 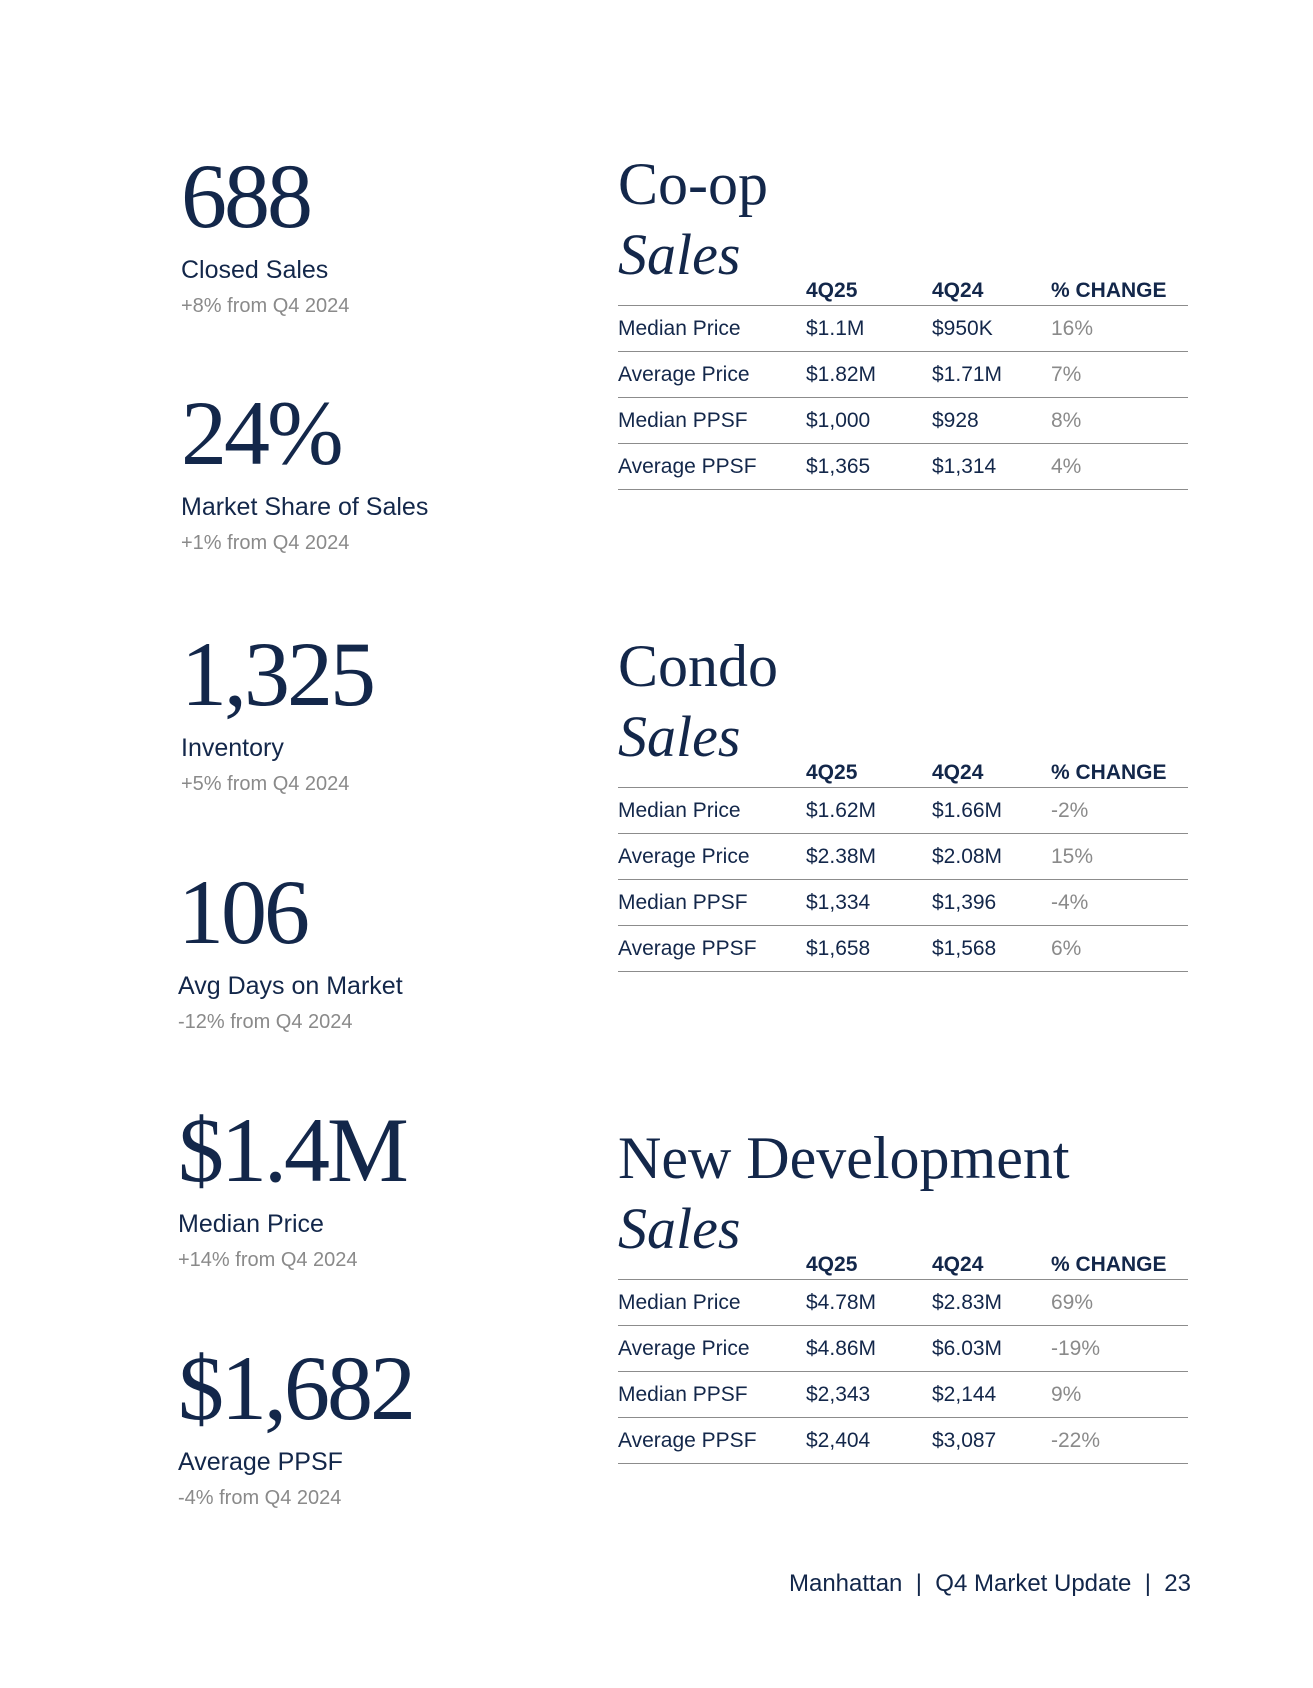 I want to click on table-row: Average Price $2.38M $2.08M 15%, so click(x=903, y=857).